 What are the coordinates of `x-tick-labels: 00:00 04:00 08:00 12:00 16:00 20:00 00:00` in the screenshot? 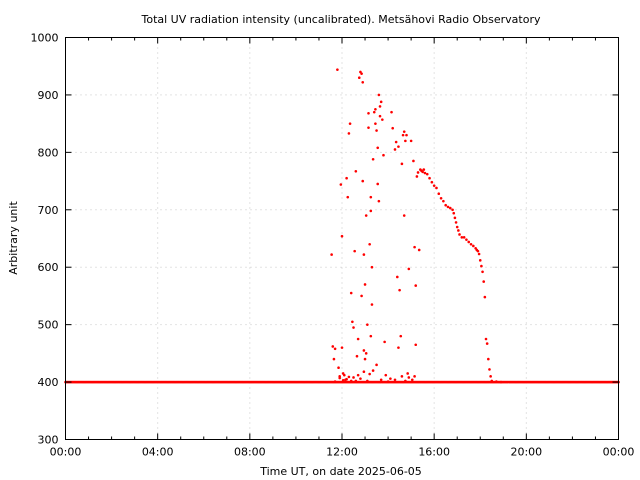 It's located at (342, 452).